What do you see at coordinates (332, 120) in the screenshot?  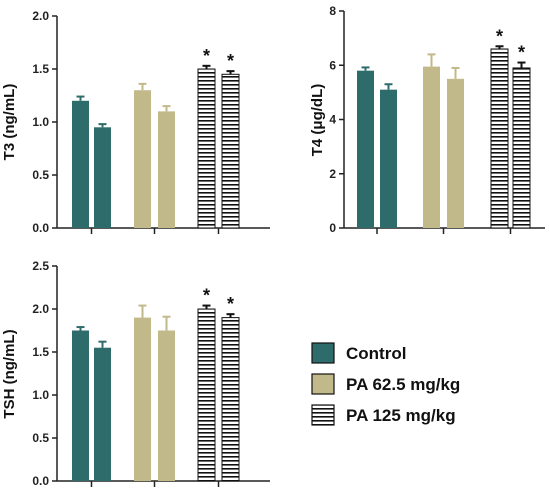 I see `y-tick-label: 4` at bounding box center [332, 120].